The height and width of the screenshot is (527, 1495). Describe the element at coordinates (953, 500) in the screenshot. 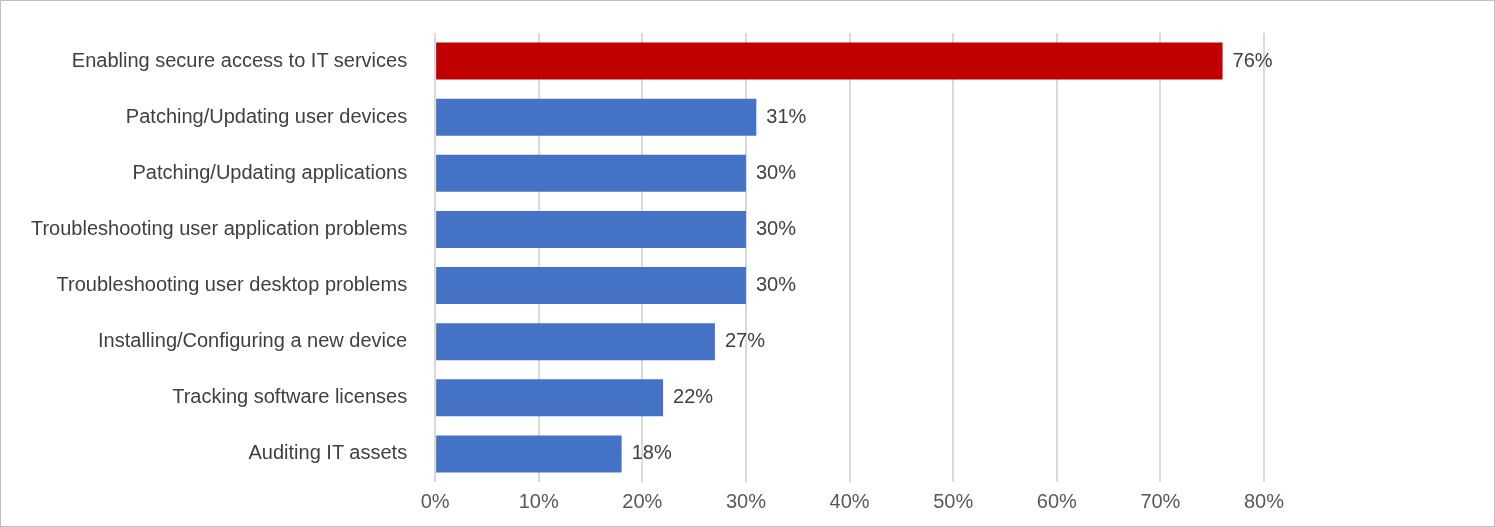

I see `x-tick-label: 50%` at that location.